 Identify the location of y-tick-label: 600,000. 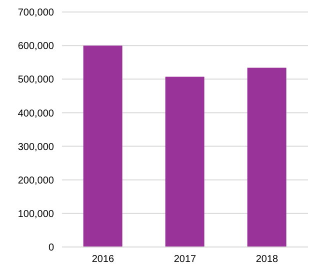
(36, 46).